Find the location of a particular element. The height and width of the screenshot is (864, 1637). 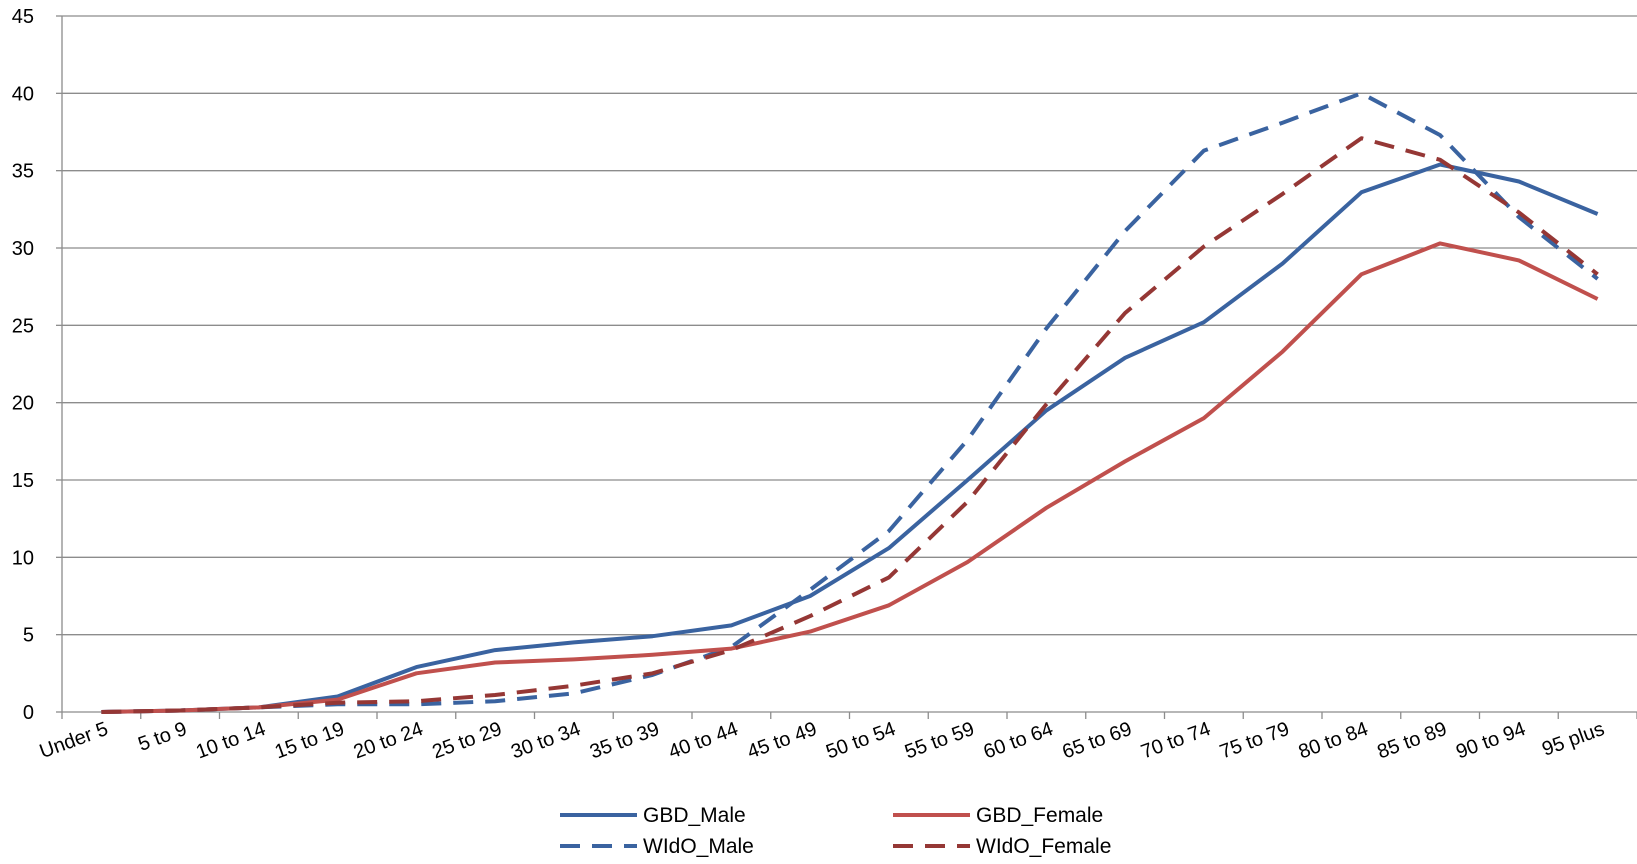

x-tick-label: 25 to 29 is located at coordinates (466, 740).